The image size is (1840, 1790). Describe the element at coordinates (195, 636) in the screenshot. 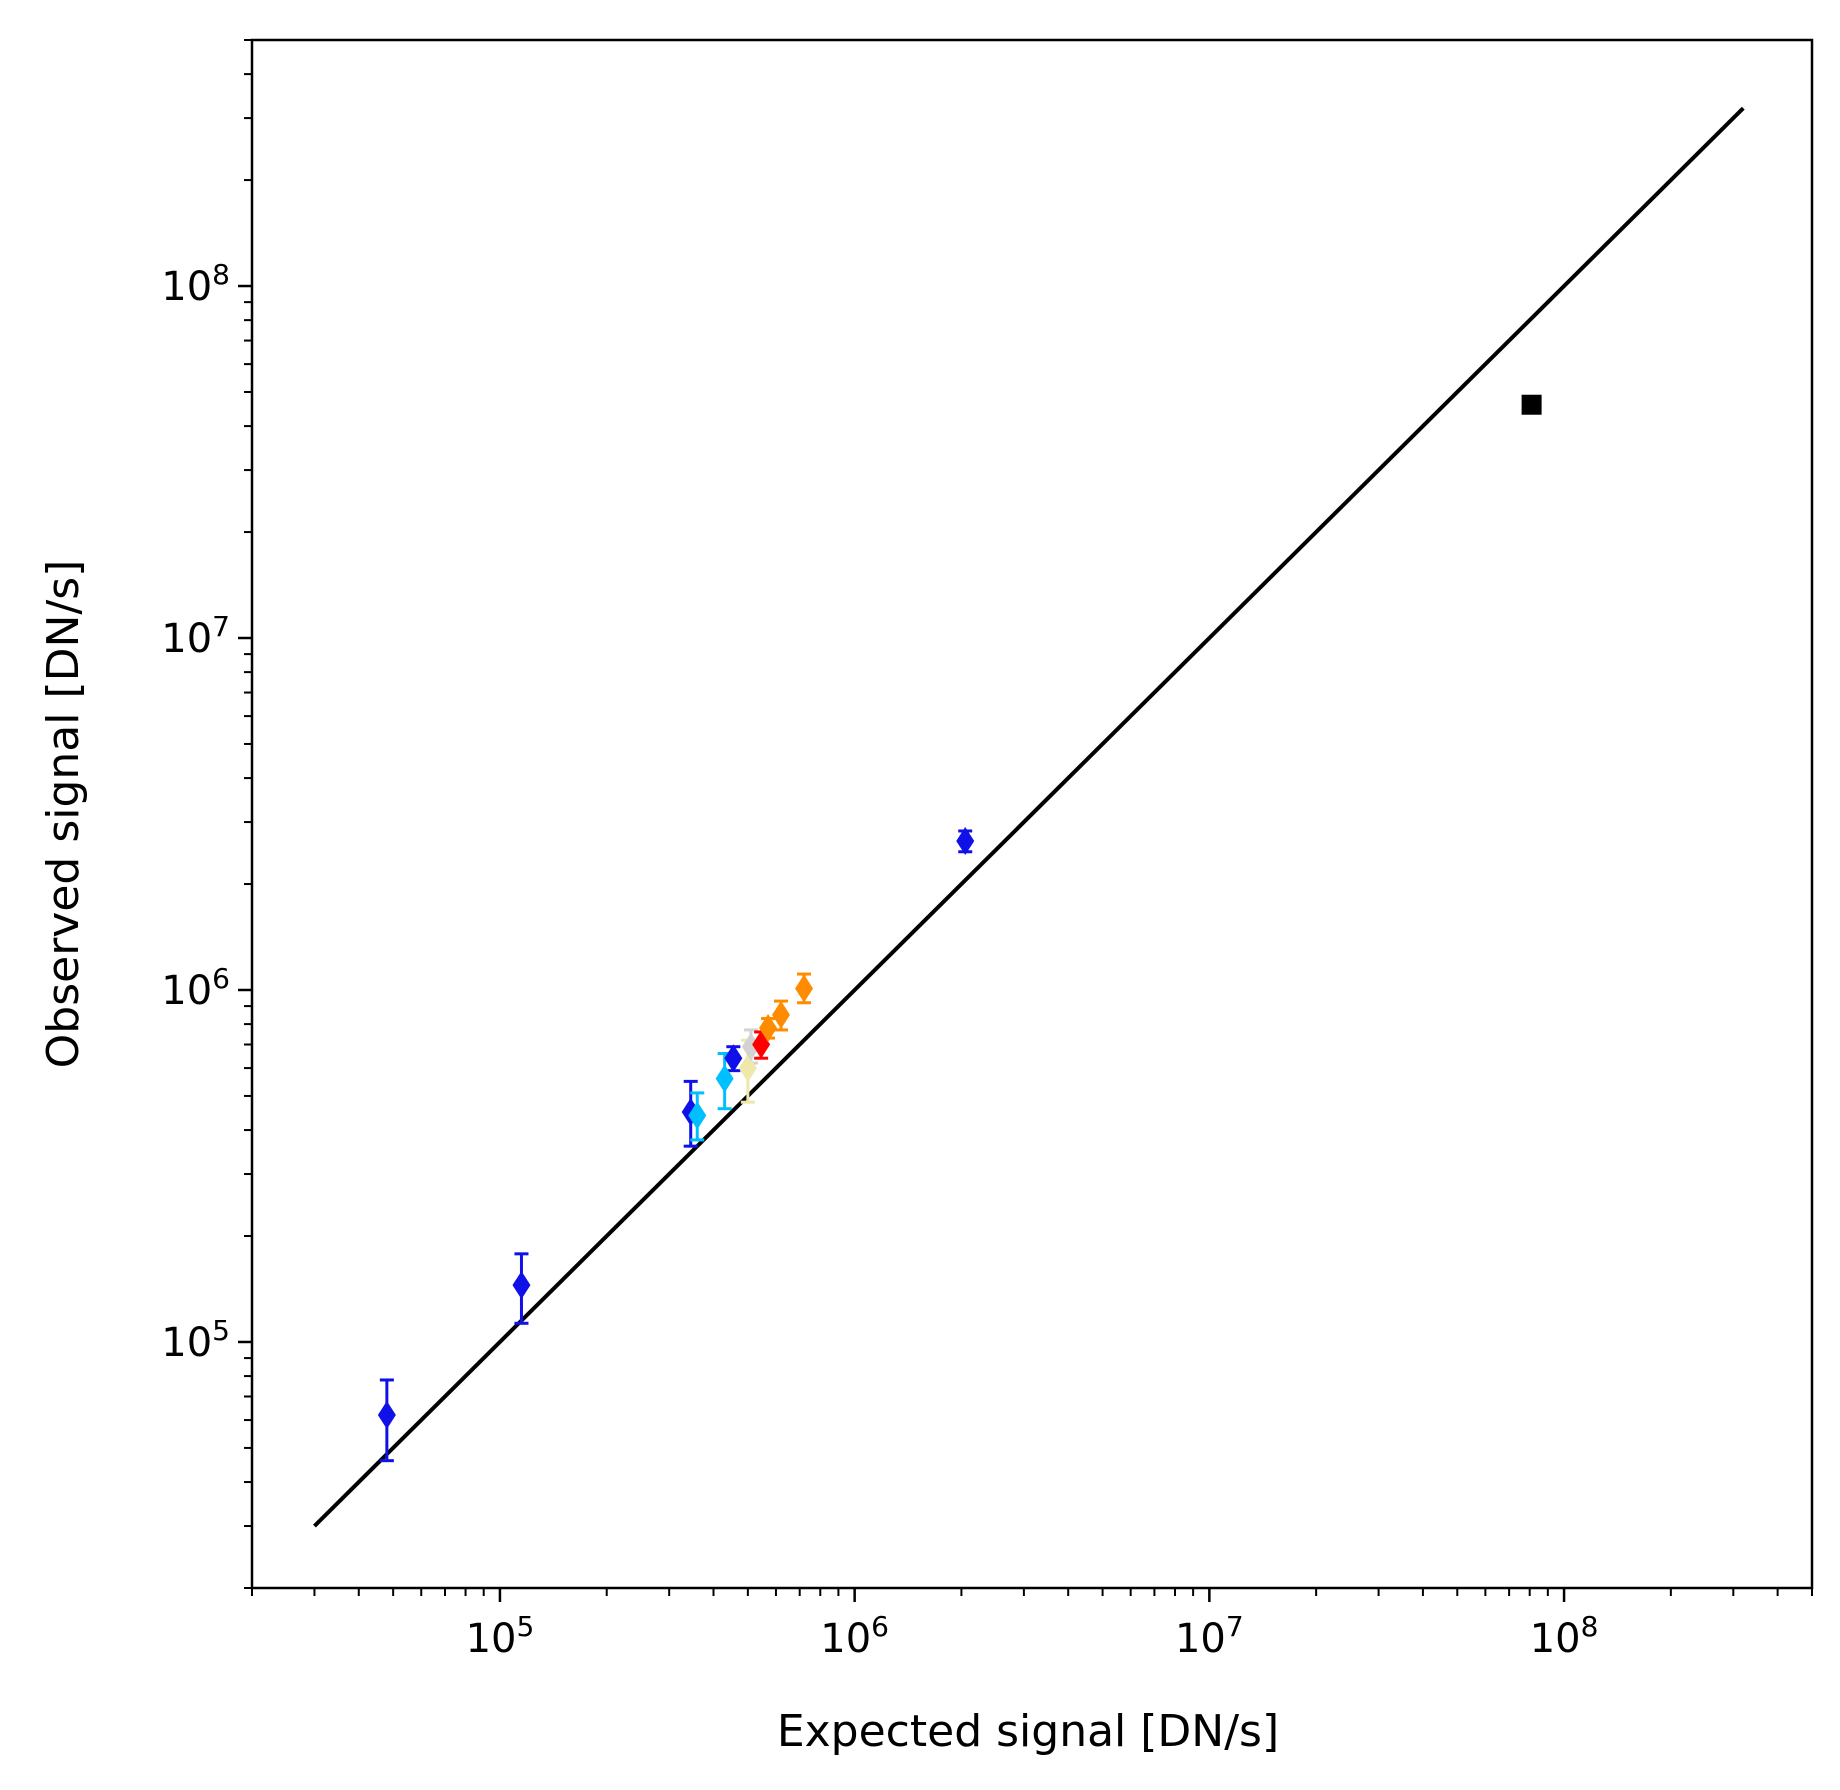

I see `y-tick-label: 107` at that location.